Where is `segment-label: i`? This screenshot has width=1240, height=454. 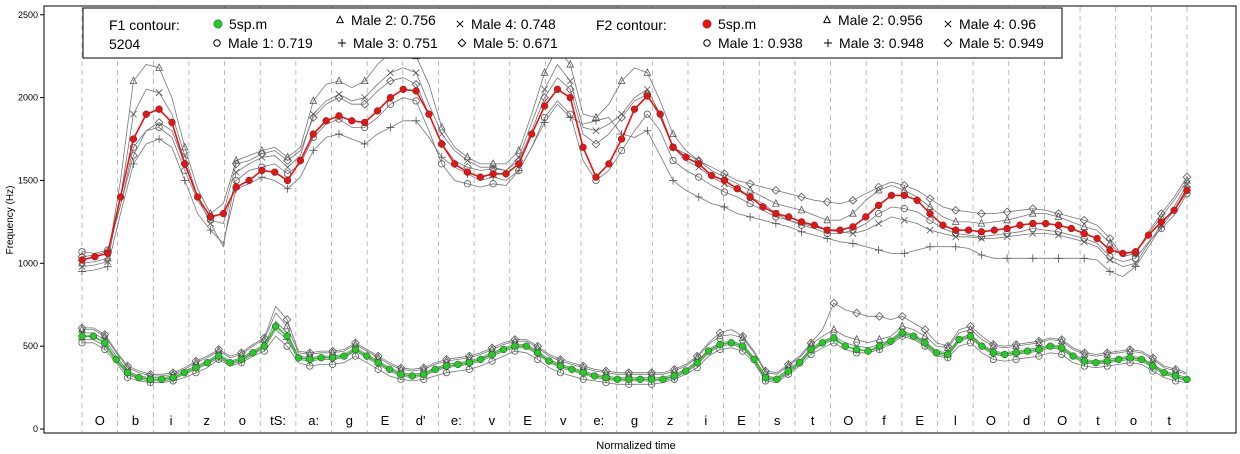 segment-label: i is located at coordinates (171, 420).